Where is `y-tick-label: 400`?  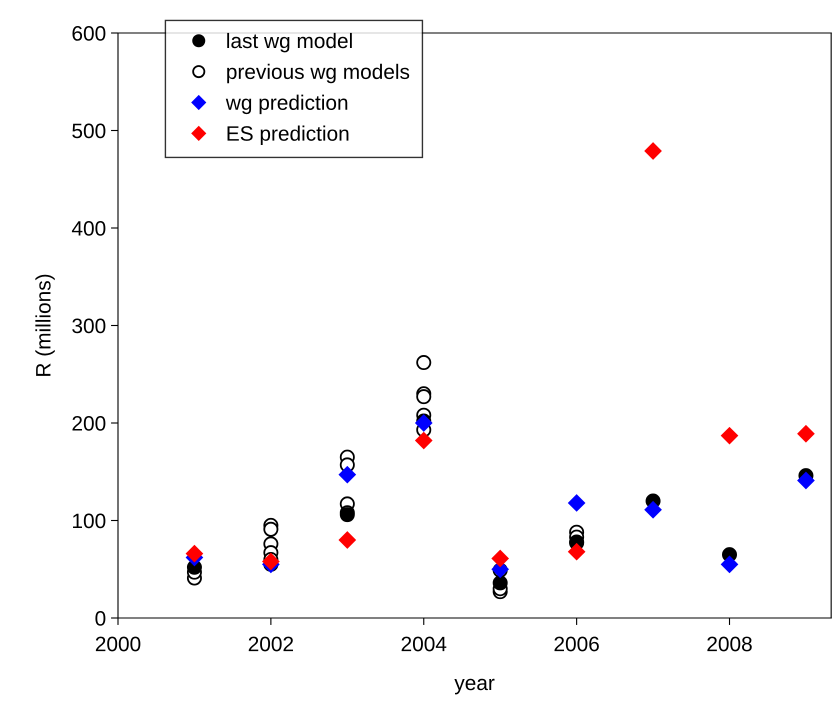 y-tick-label: 400 is located at coordinates (89, 228).